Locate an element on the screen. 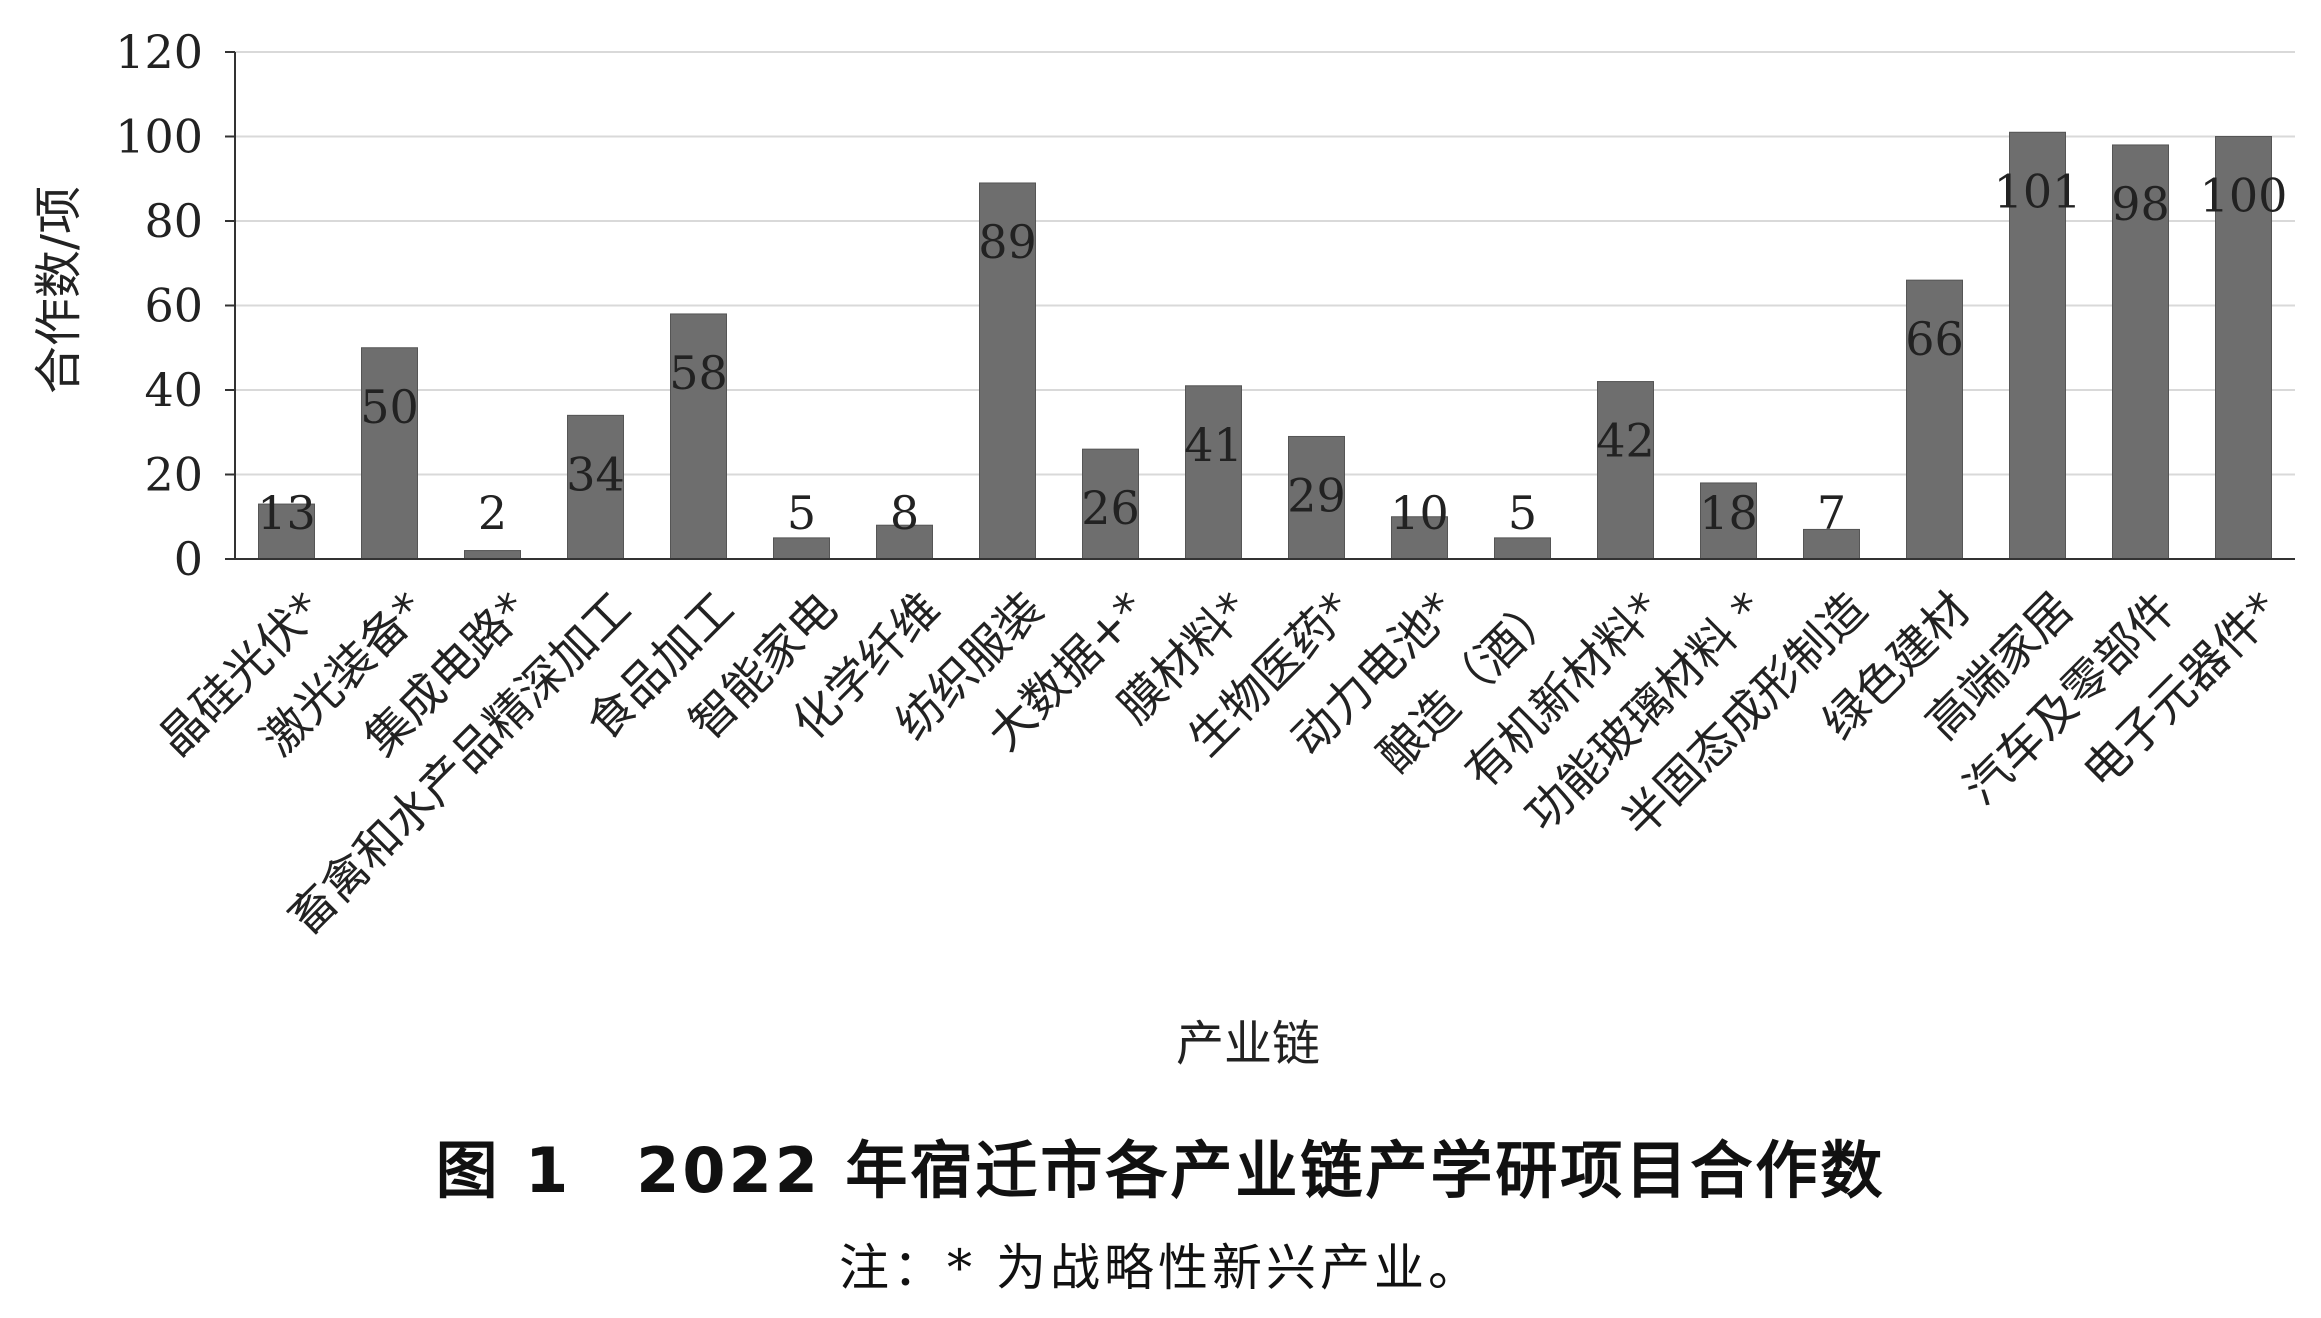 The image size is (2321, 1318). y-axis-title: 合作数/项 is located at coordinates (59, 290).